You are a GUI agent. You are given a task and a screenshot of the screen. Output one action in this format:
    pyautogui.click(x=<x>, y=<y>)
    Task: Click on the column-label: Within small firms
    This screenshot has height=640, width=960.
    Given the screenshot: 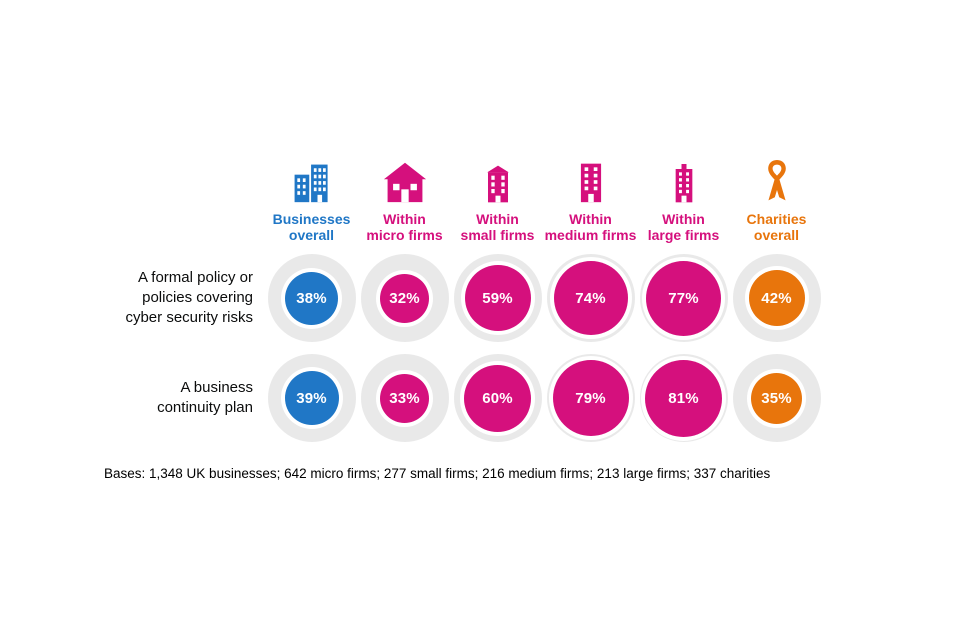 What is the action you would take?
    pyautogui.click(x=497, y=227)
    